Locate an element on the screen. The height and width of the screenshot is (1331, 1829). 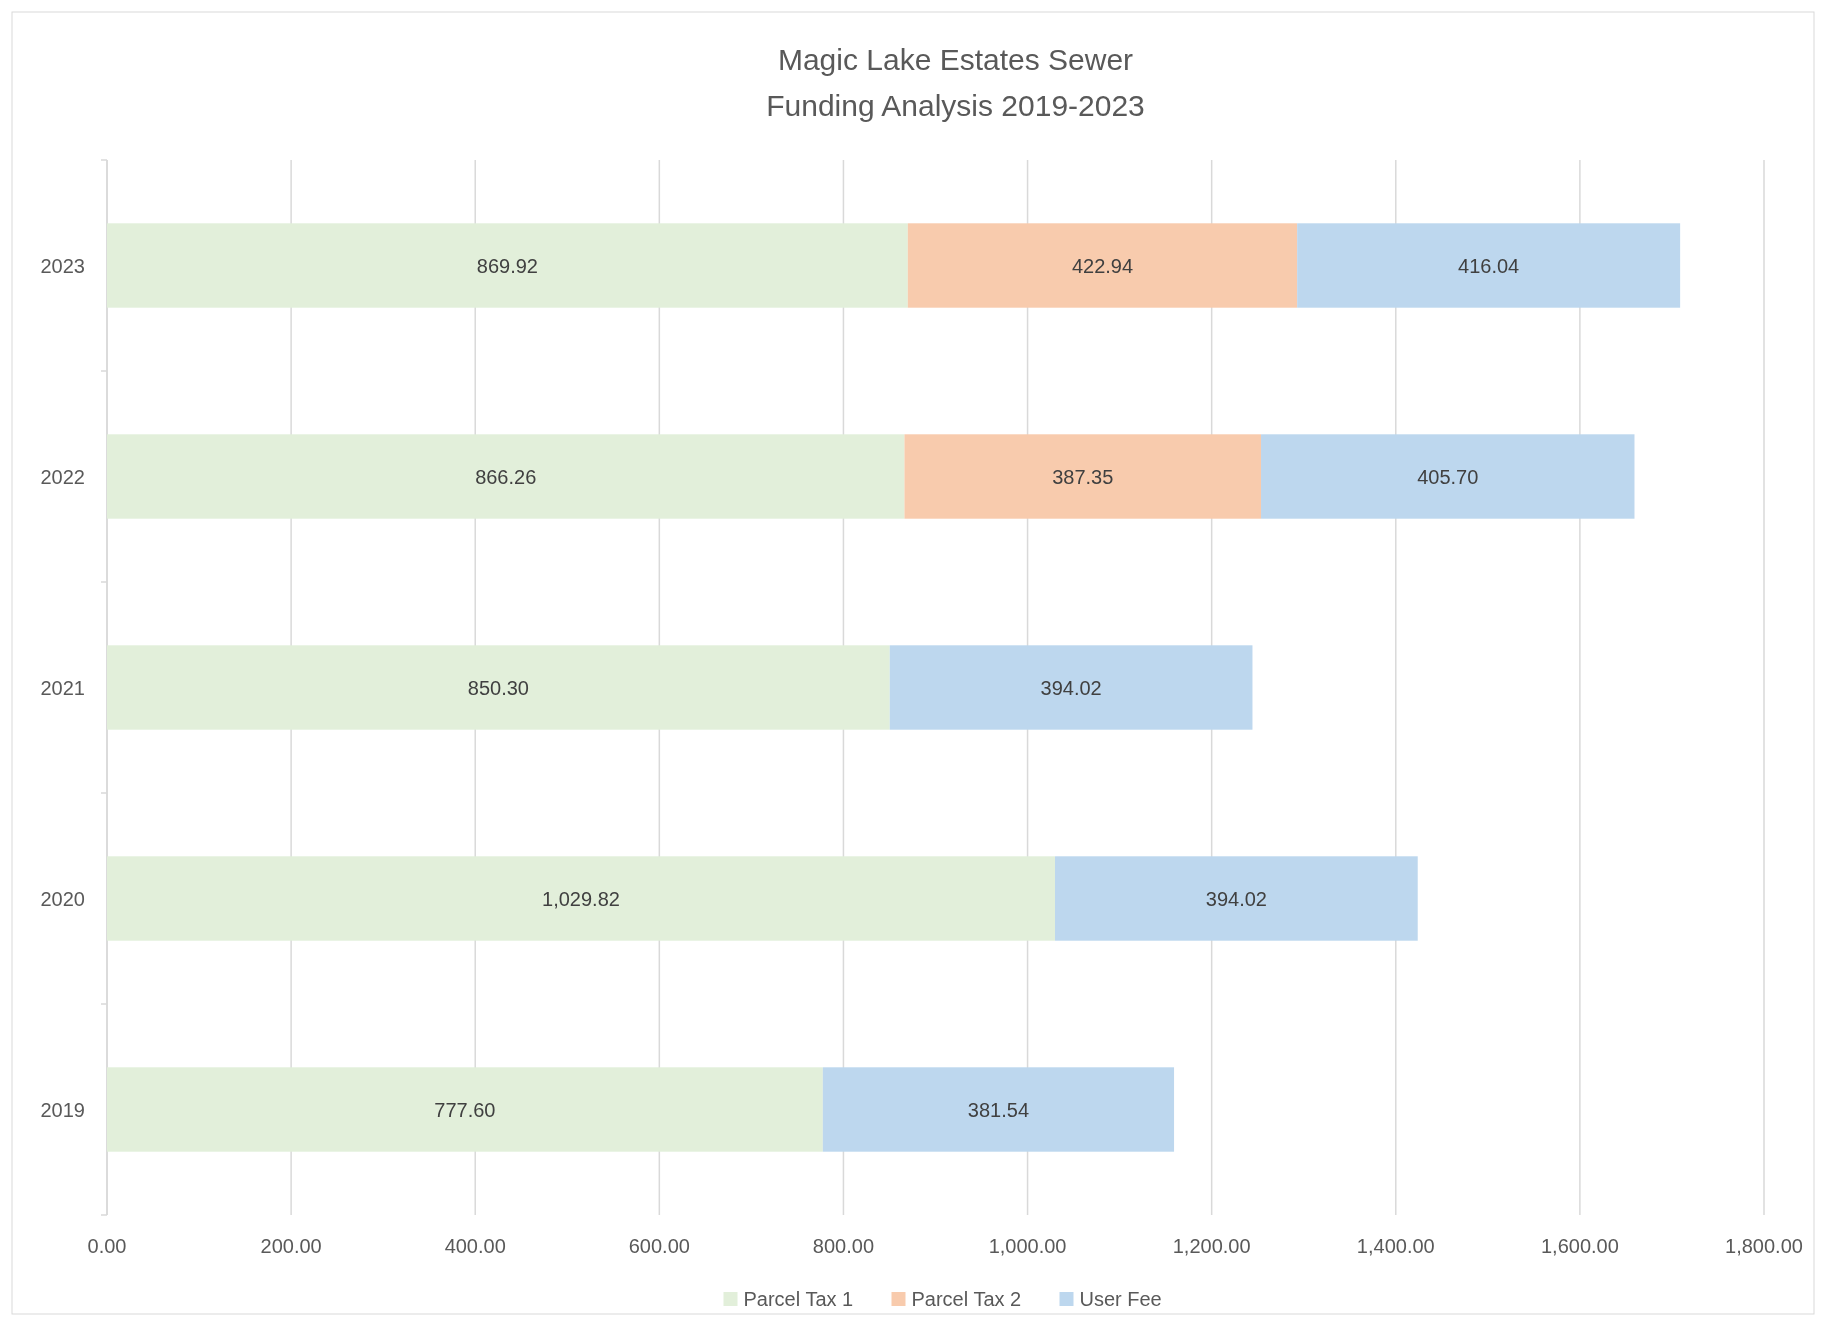
data-label: 405.70 is located at coordinates (1448, 476).